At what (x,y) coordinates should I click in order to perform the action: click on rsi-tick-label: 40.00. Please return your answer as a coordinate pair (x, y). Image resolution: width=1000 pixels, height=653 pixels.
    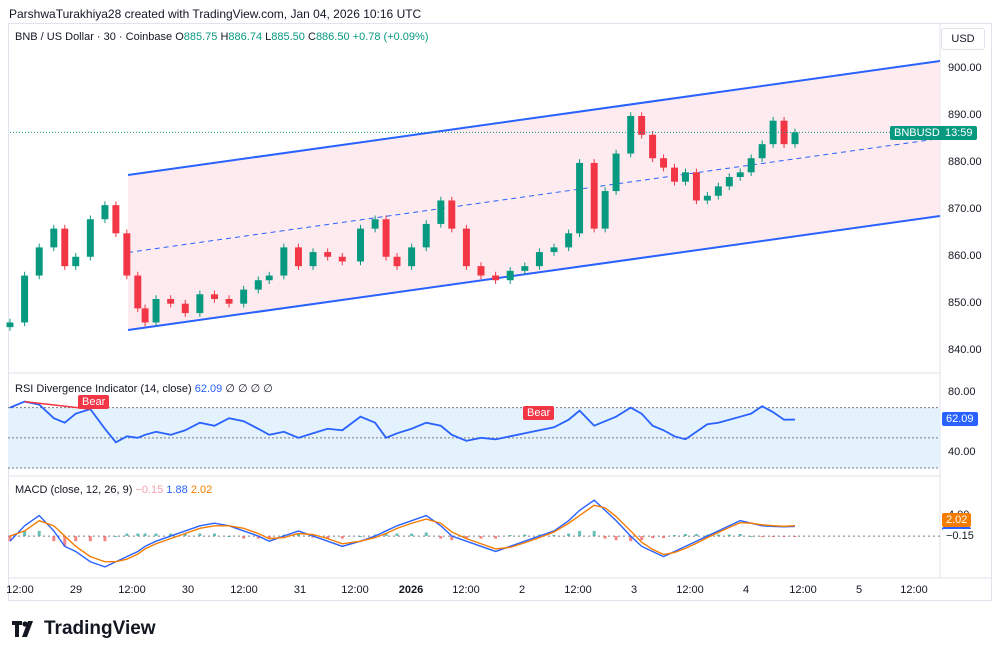
    Looking at the image, I should click on (962, 451).